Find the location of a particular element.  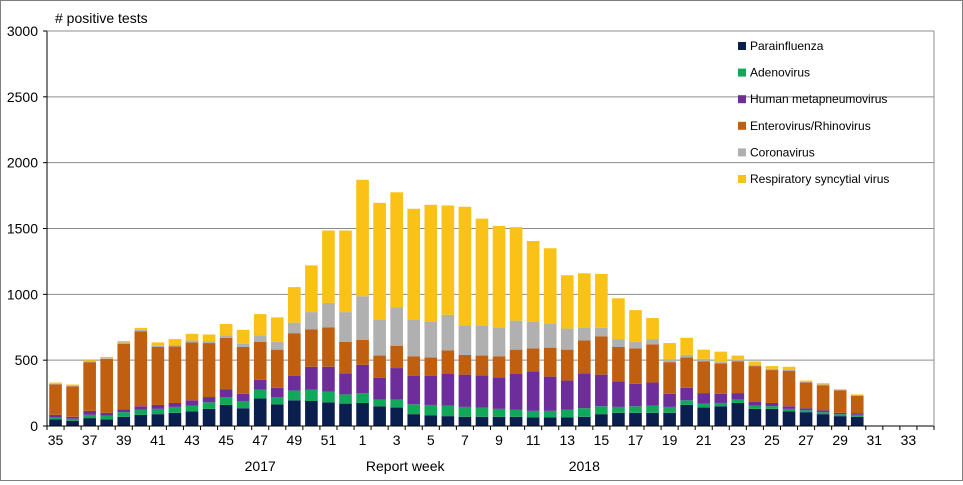

legend-label: Coronavirus is located at coordinates (782, 152).